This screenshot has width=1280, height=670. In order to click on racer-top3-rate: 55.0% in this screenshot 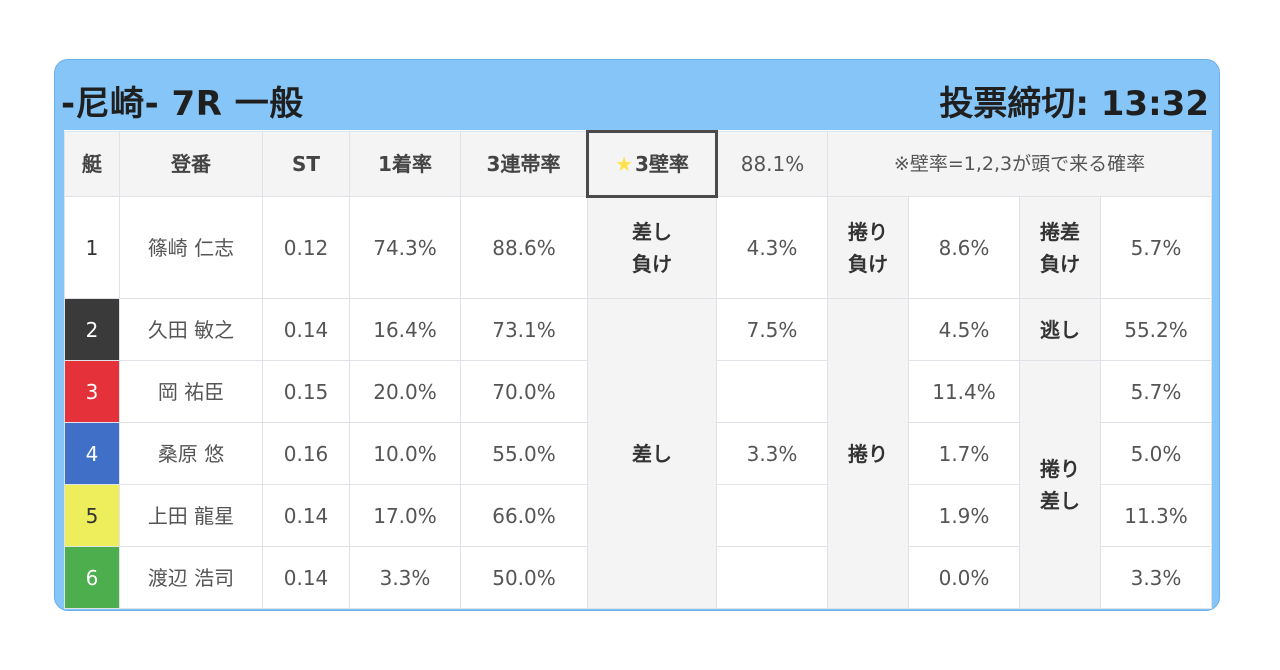, I will do `click(524, 453)`.